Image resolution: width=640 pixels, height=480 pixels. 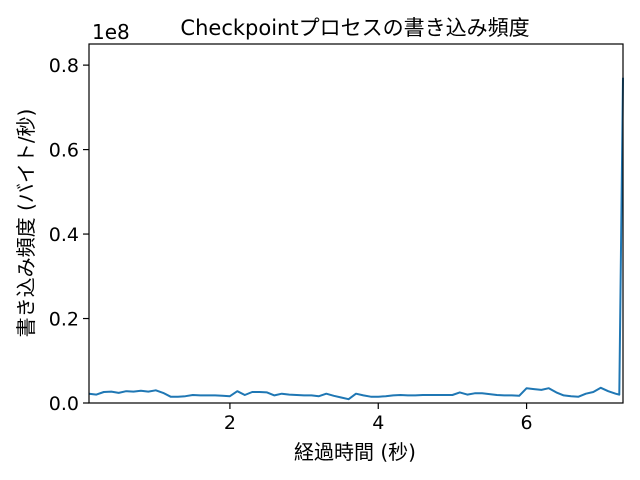 What do you see at coordinates (64, 404) in the screenshot?
I see `y-tick-label: 0.0` at bounding box center [64, 404].